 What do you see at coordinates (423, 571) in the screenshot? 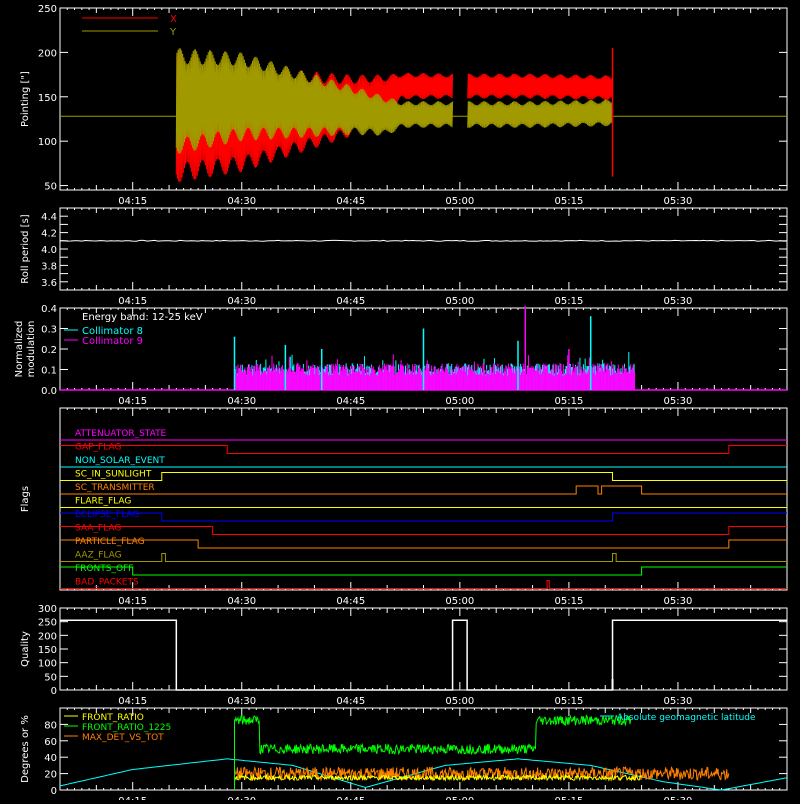
I see `flag-line-fronts_off` at bounding box center [423, 571].